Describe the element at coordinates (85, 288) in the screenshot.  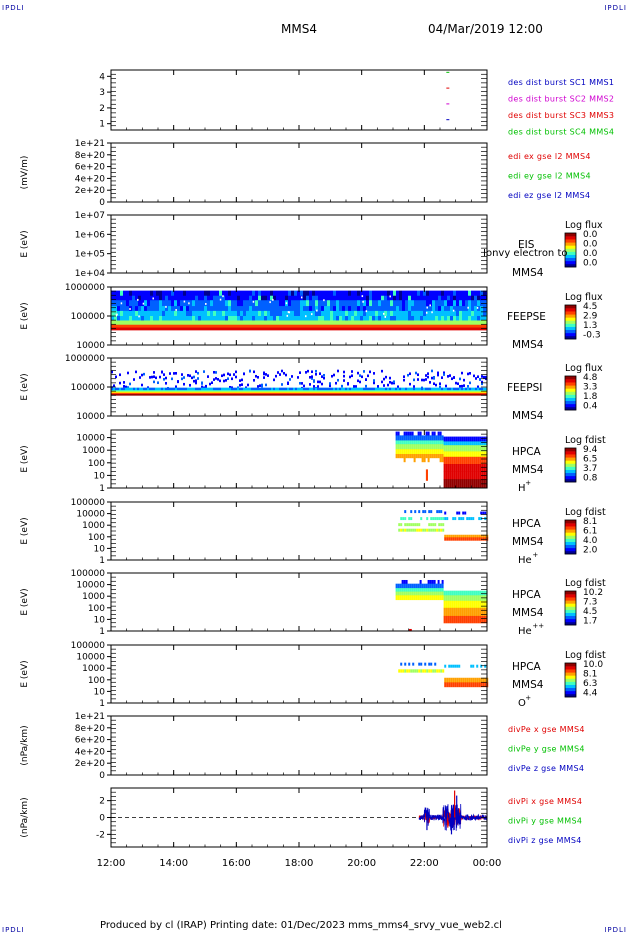
I see `y-tick-label: 1000000` at that location.